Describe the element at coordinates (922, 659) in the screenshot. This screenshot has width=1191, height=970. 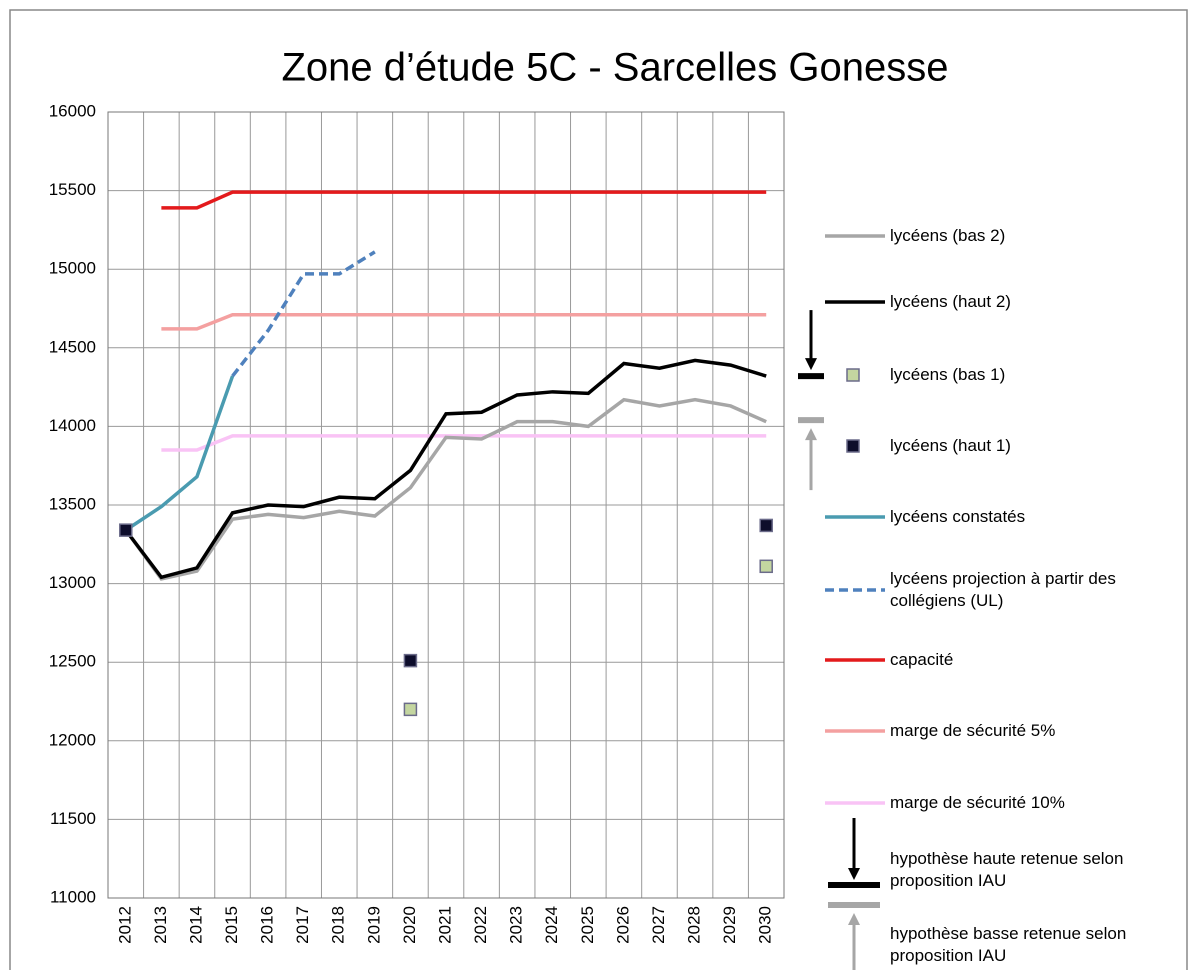
I see `legend-label: capacité` at that location.